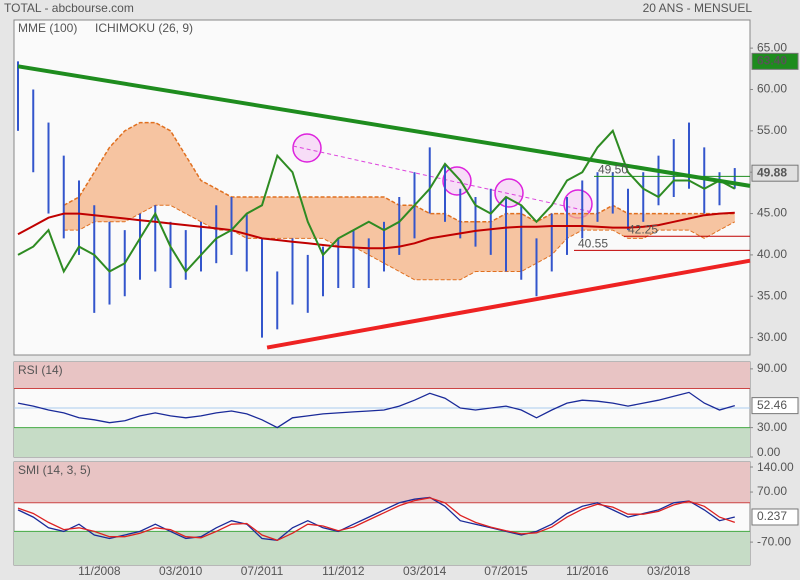 The height and width of the screenshot is (580, 800). What do you see at coordinates (593, 244) in the screenshot?
I see `level-label: 40.55` at bounding box center [593, 244].